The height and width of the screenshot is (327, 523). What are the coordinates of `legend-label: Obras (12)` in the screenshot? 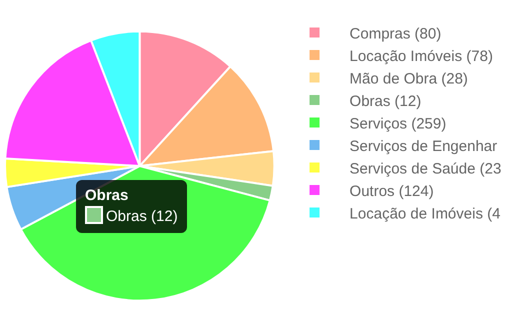 It's located at (386, 101).